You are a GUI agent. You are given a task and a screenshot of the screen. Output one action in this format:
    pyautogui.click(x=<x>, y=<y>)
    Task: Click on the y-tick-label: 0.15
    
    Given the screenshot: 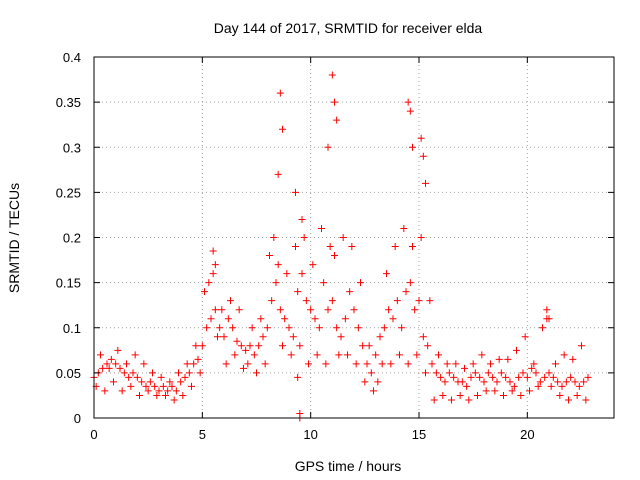 What is the action you would take?
    pyautogui.click(x=68, y=283)
    